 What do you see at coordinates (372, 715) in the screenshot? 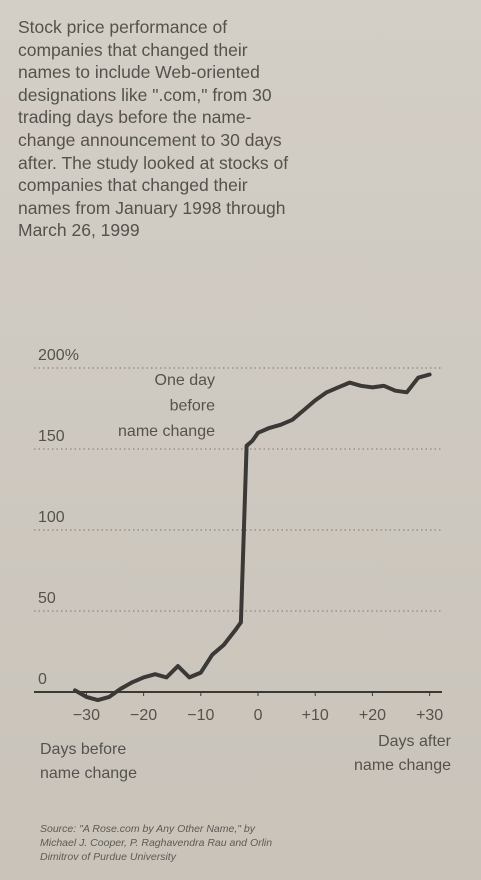
I see `x-tick-label: +20` at bounding box center [372, 715].